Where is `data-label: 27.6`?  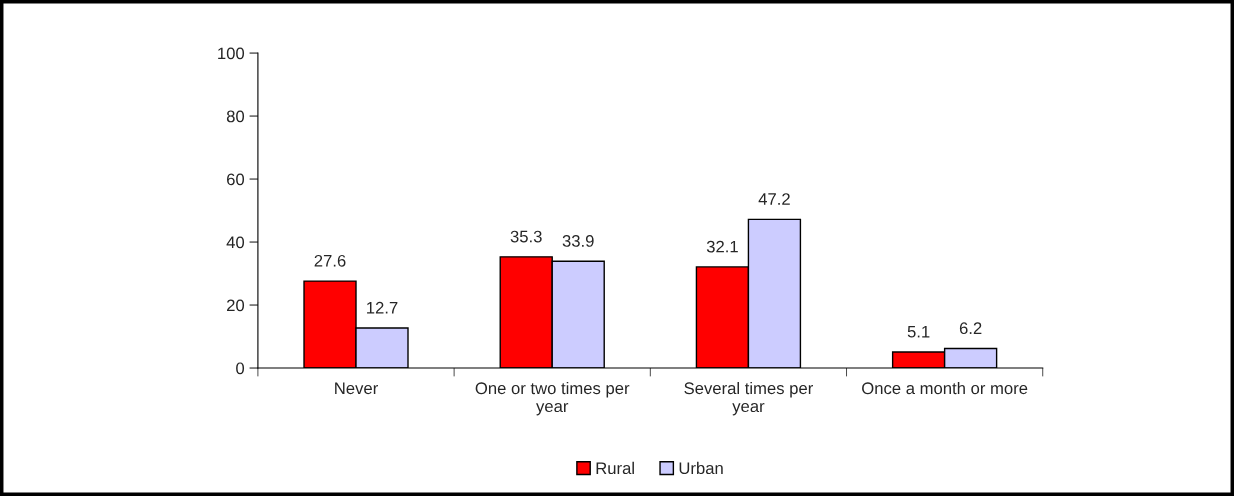
data-label: 27.6 is located at coordinates (330, 260).